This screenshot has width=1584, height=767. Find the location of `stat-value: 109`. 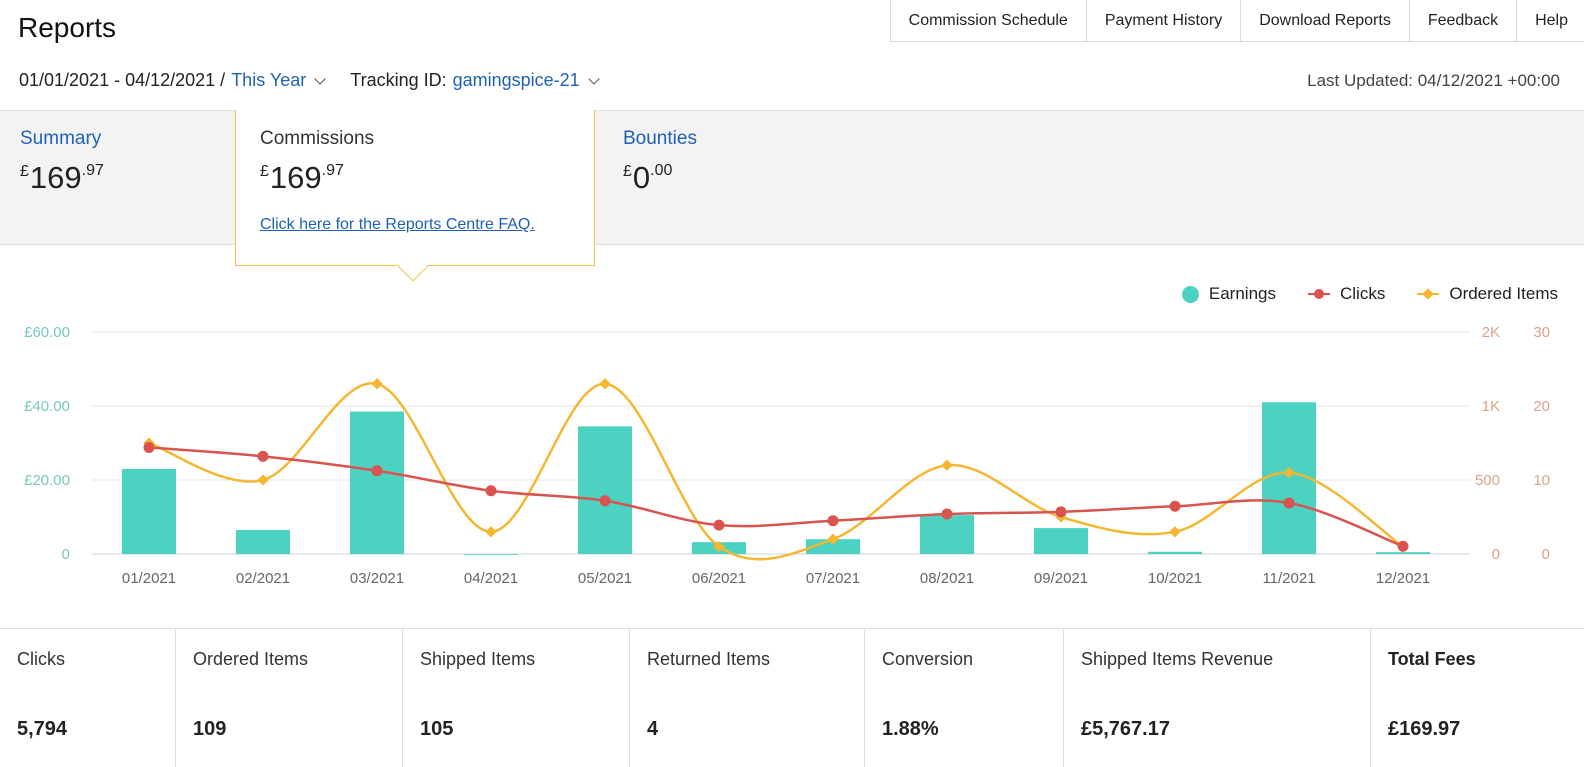

stat-value: 109 is located at coordinates (210, 729).